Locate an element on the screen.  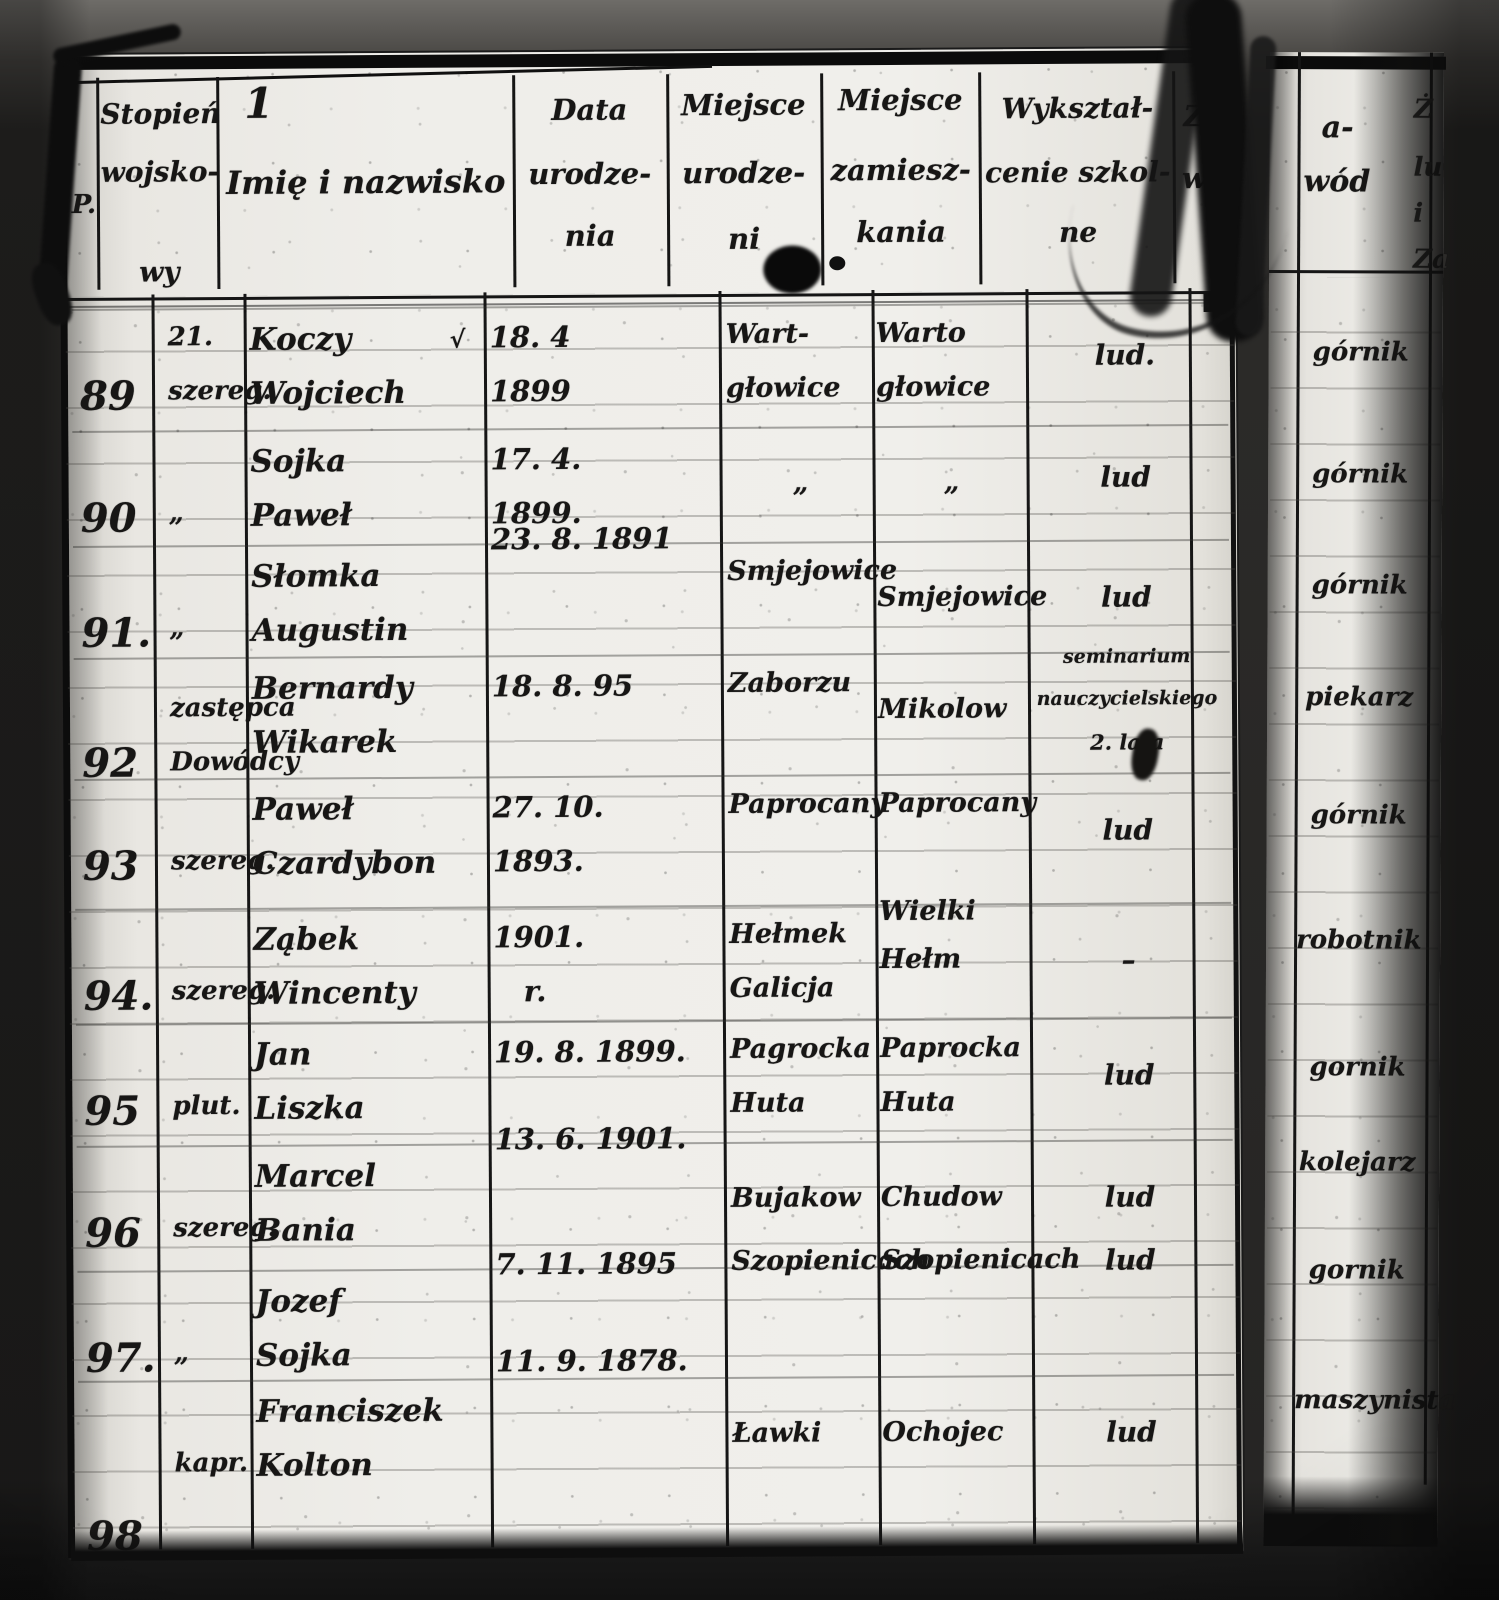
row-number: 89 is located at coordinates (107, 396).